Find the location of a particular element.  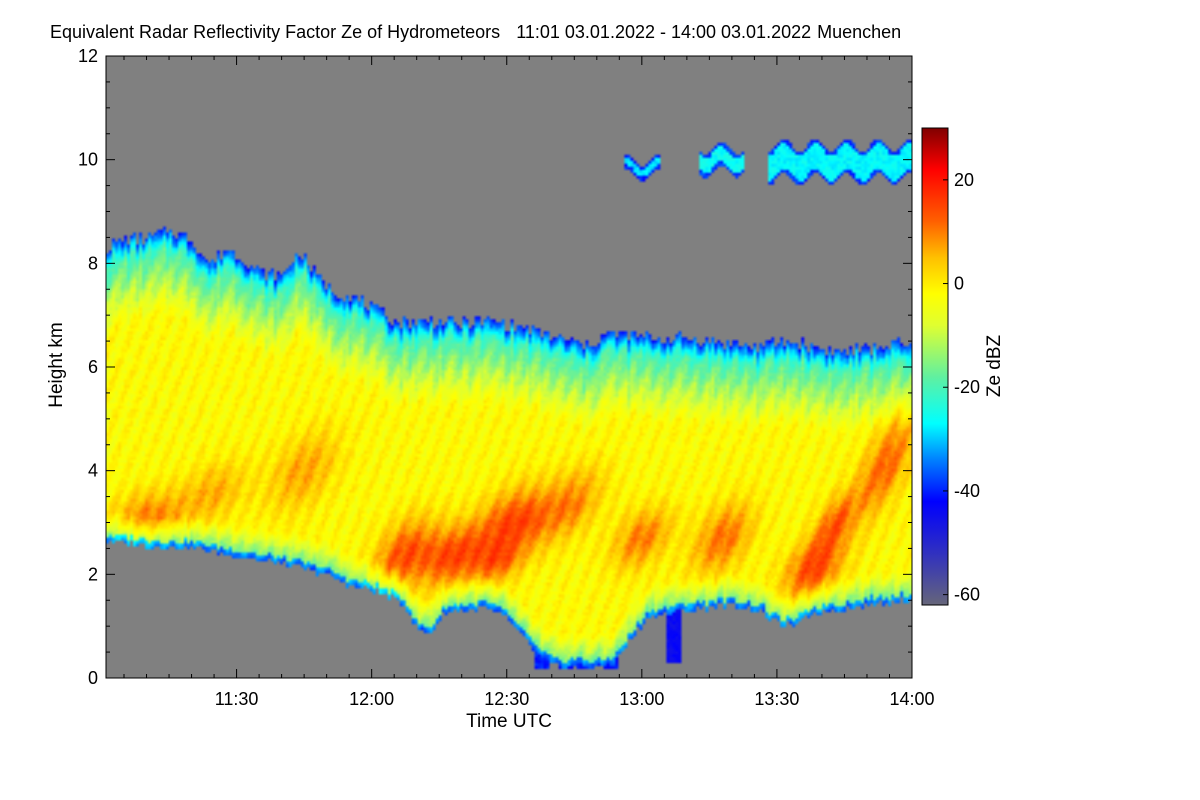

y-tick-label: 8 is located at coordinates (93, 263).